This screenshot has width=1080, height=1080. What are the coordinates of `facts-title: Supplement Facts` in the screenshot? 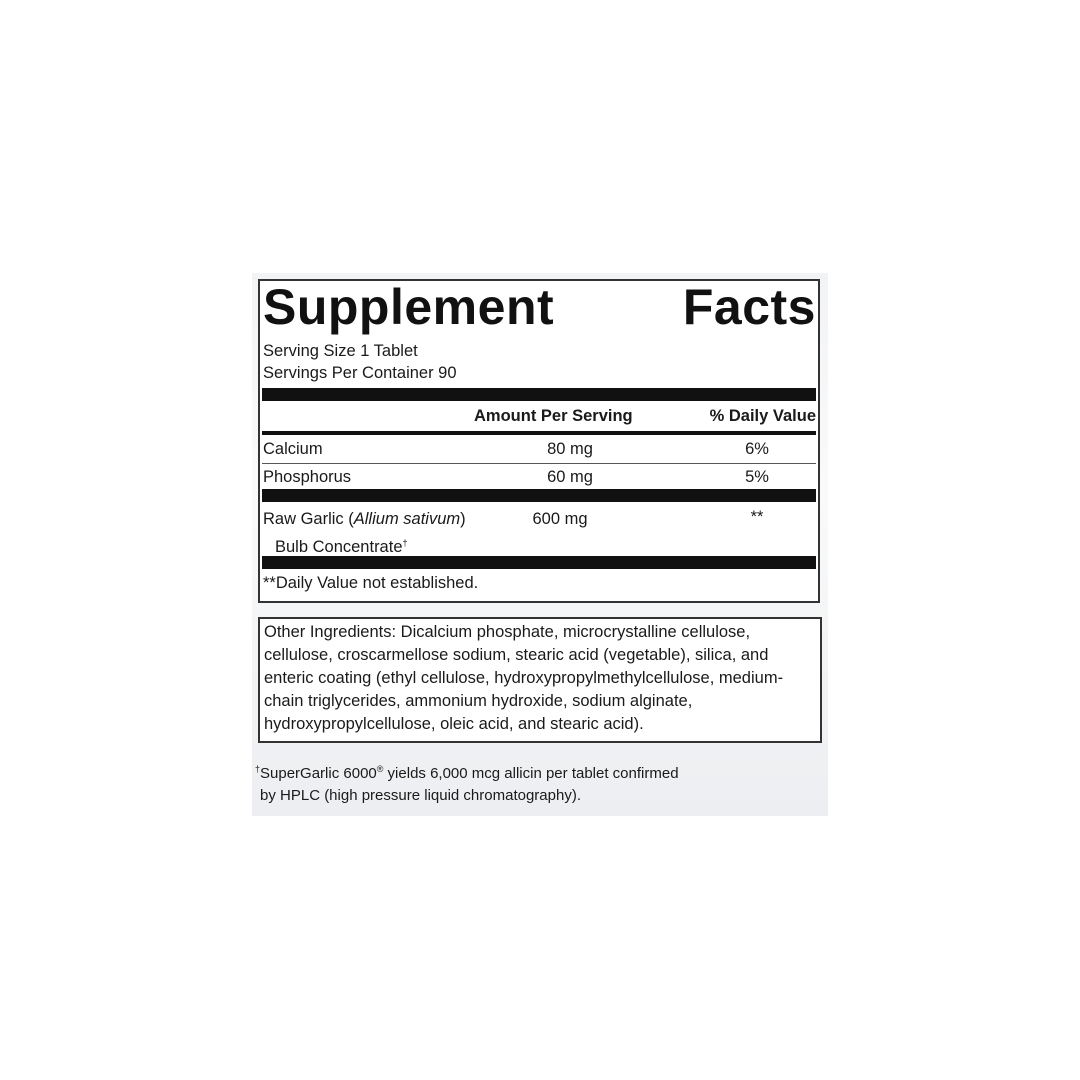 It's located at (539, 307).